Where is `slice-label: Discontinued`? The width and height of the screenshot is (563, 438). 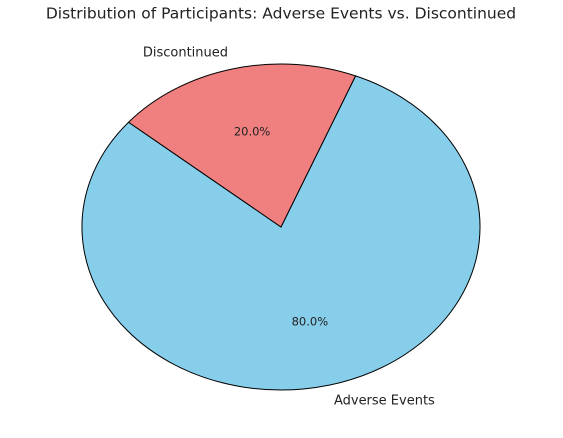
slice-label: Discontinued is located at coordinates (185, 53).